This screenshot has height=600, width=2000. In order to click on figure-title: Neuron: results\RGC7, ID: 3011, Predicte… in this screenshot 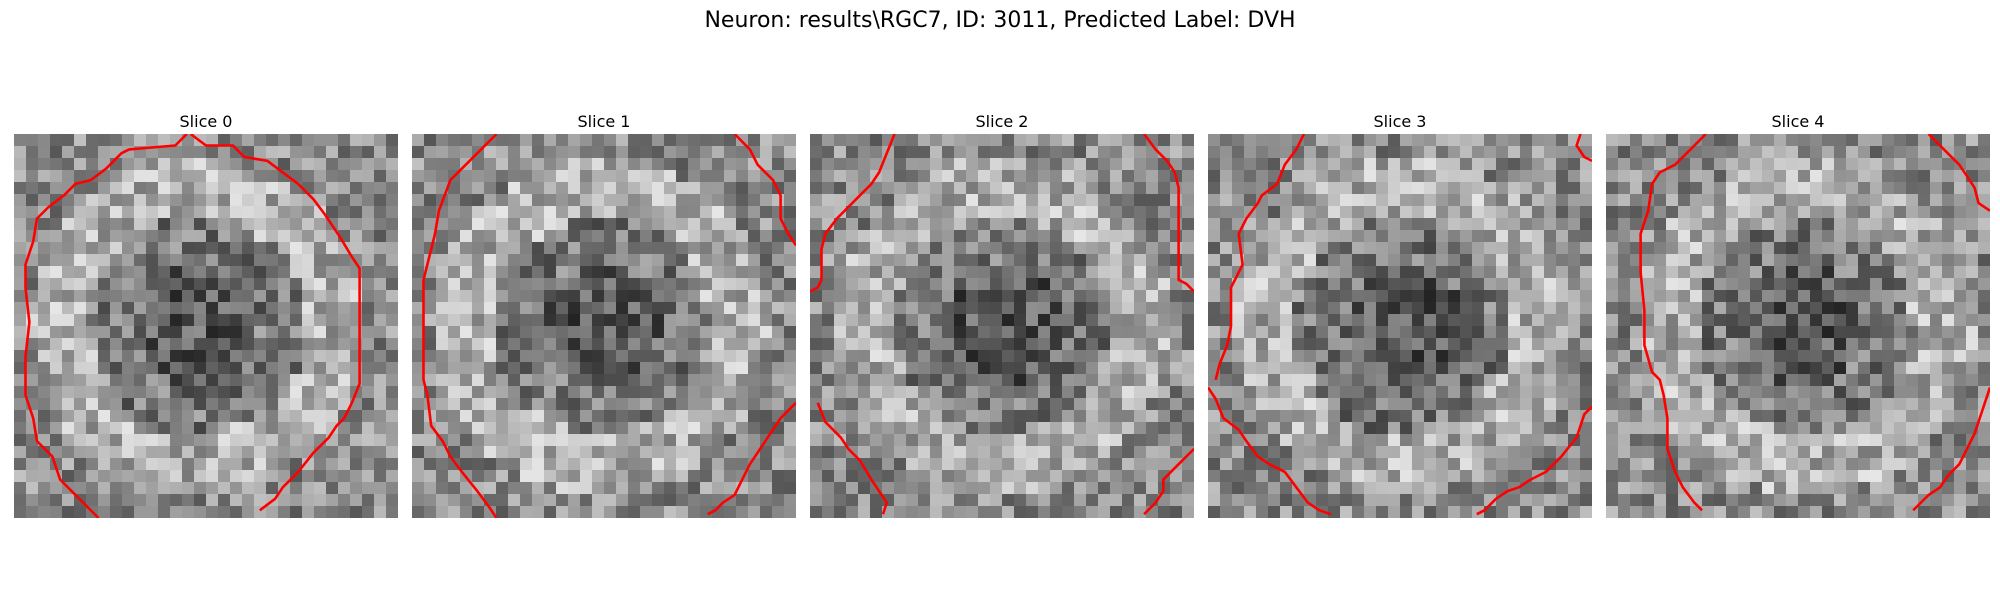, I will do `click(1000, 20)`.